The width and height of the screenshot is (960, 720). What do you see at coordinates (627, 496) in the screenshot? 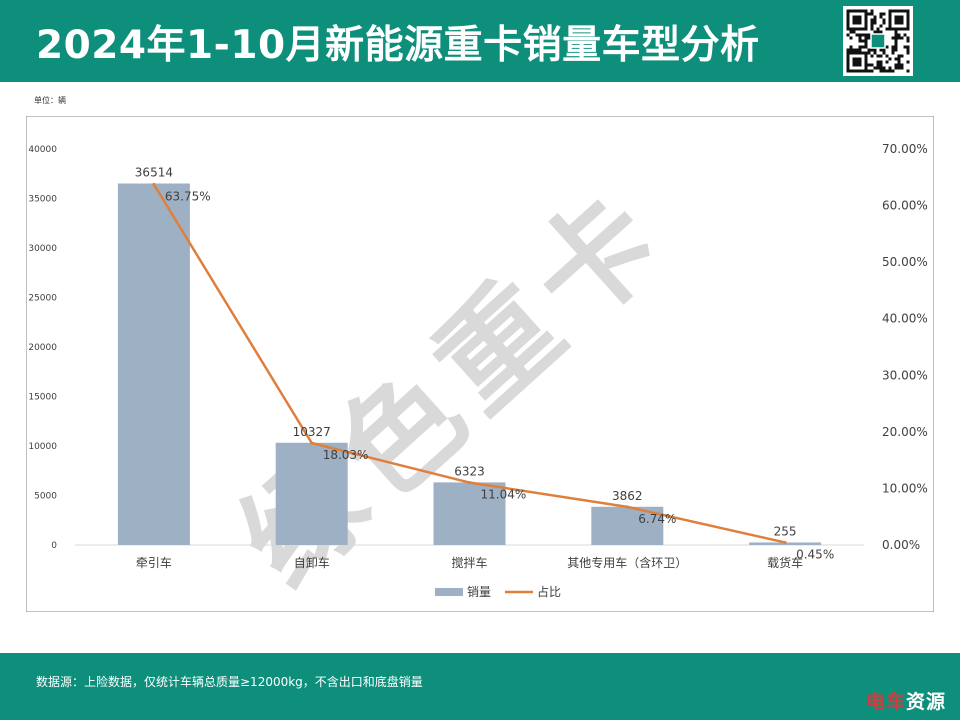
I see `bar-value-label: 3862` at bounding box center [627, 496].